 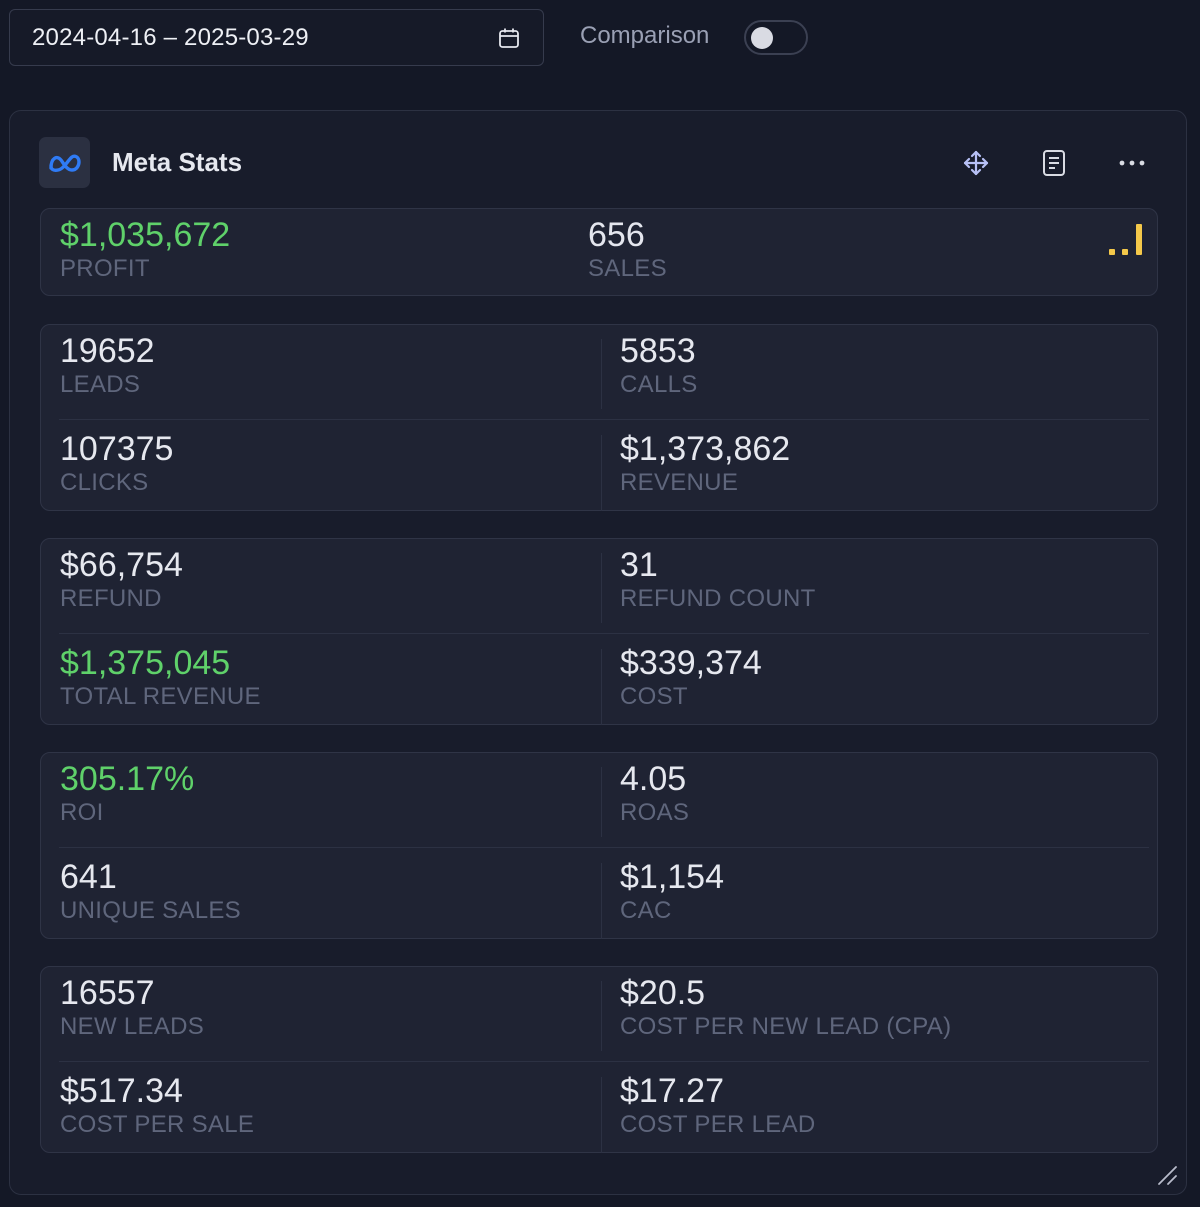 What do you see at coordinates (82, 812) in the screenshot?
I see `stat-label: ROI` at bounding box center [82, 812].